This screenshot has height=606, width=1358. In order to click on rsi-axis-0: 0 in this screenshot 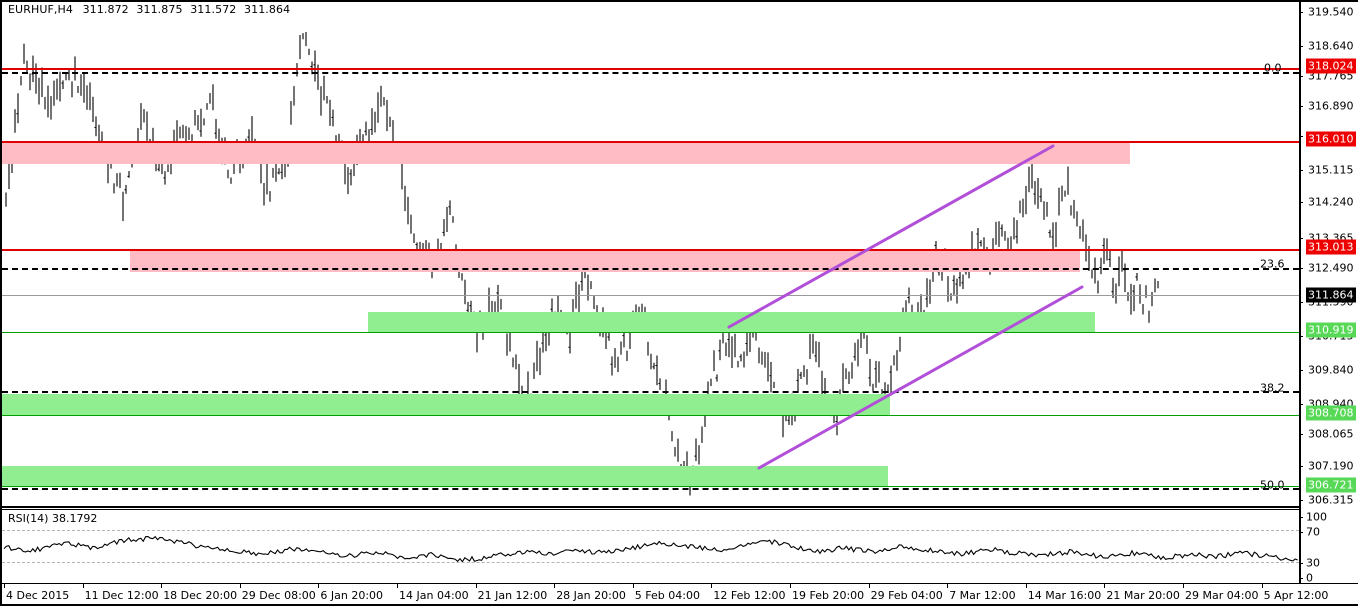, I will do `click(1309, 578)`.